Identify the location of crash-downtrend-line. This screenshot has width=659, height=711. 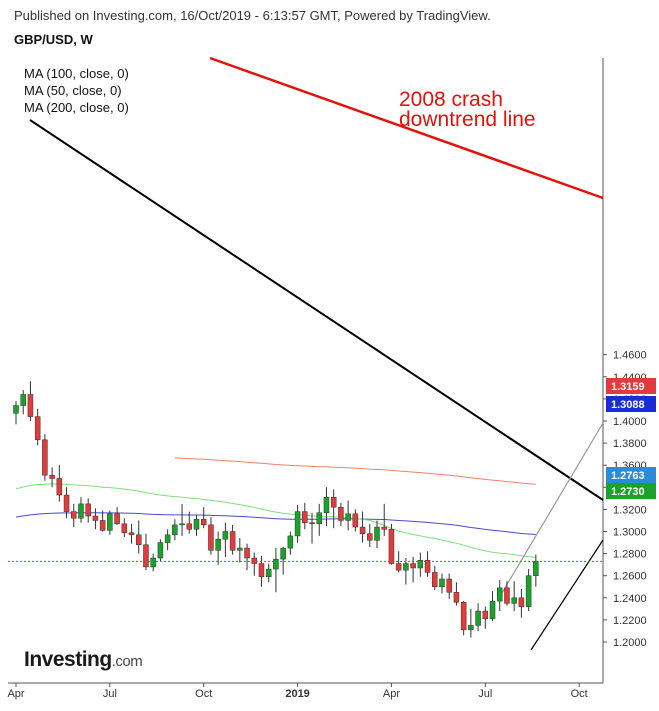
(406, 128).